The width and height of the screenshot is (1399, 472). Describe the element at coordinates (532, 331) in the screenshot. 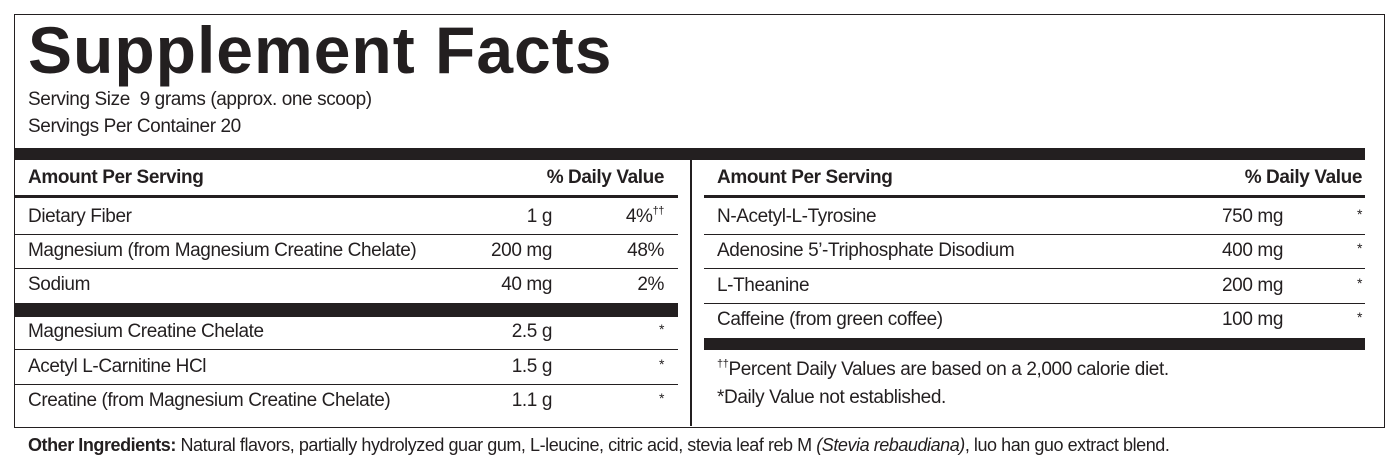

I see `nutrient-amount: 2.5 g` at that location.